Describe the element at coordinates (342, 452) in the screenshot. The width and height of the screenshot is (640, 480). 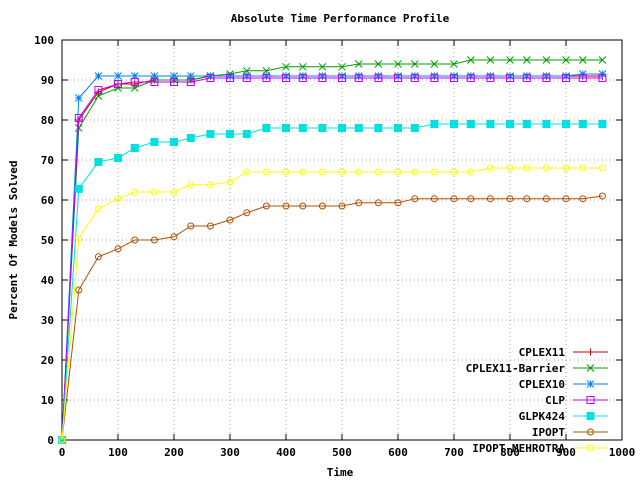
I see `x-tick-label: 500` at that location.